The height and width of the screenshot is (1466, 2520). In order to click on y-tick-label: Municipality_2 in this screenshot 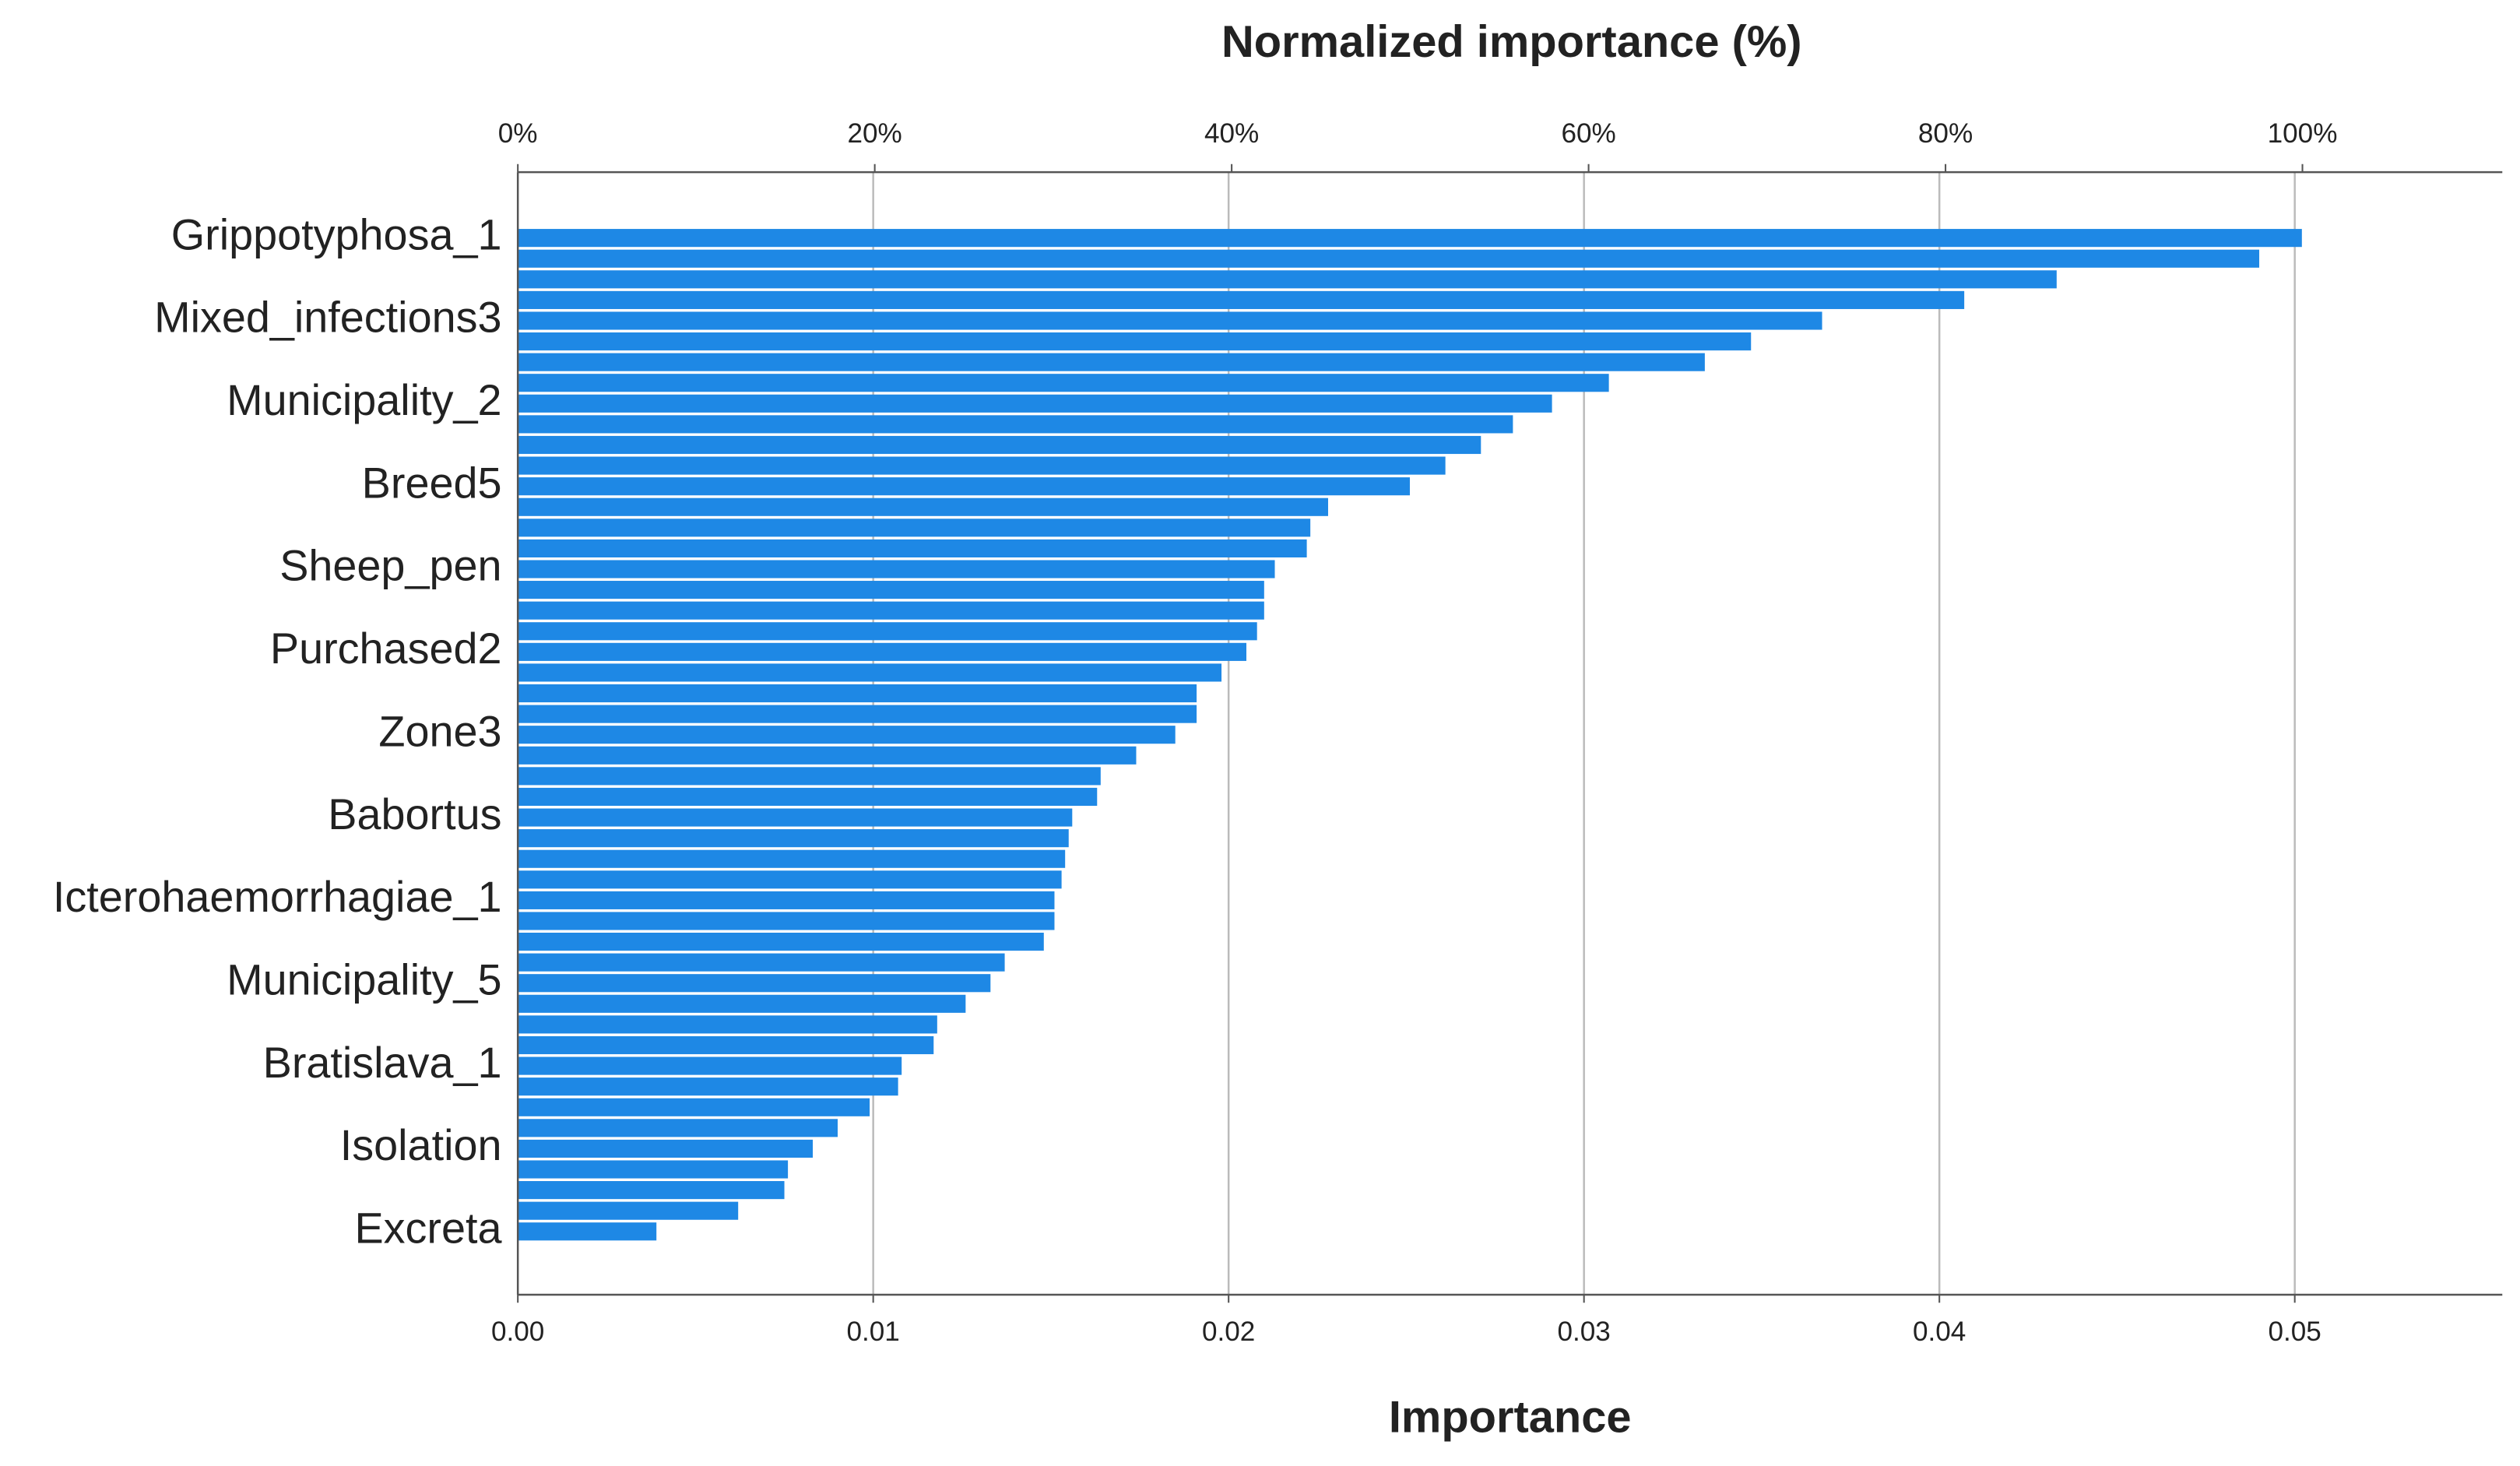, I will do `click(364, 400)`.